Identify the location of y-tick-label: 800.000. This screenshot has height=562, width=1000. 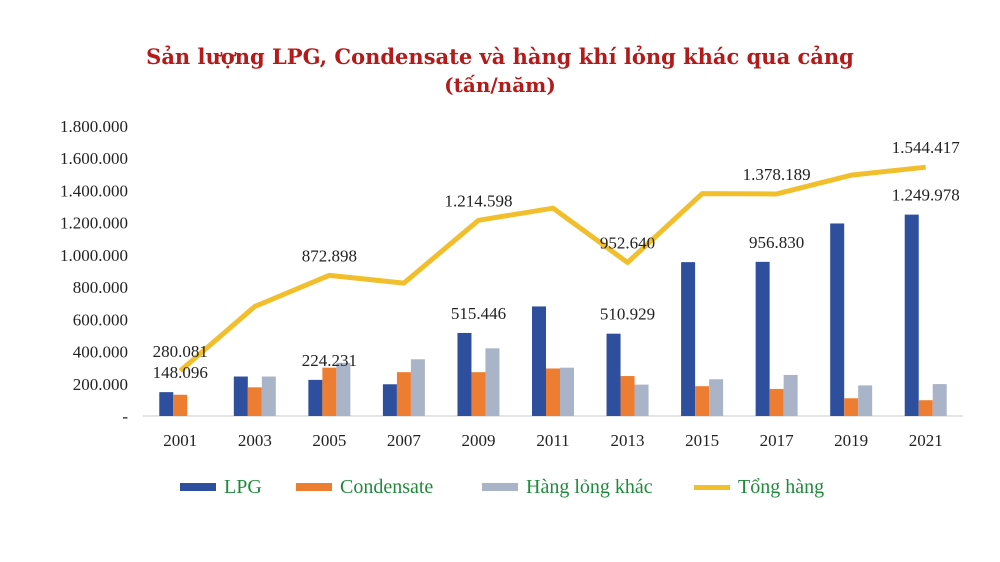
(100, 287).